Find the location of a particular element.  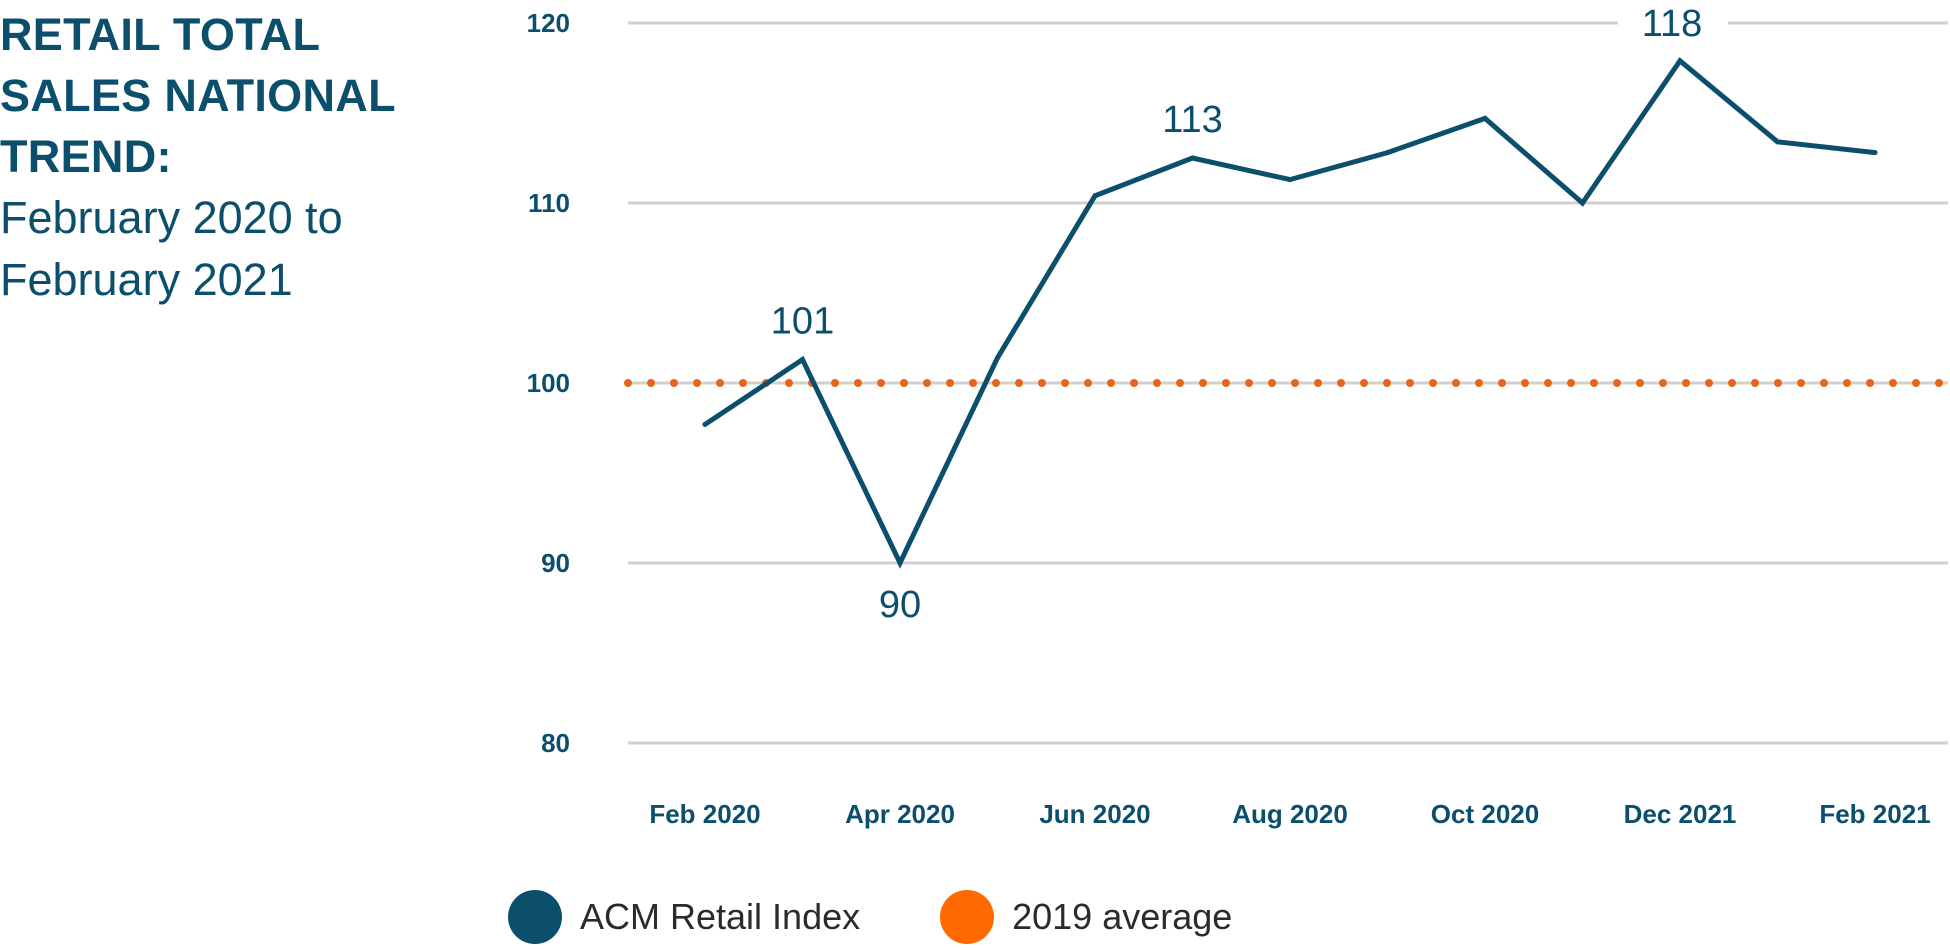

data-label-backdrop is located at coordinates (1673, 23).